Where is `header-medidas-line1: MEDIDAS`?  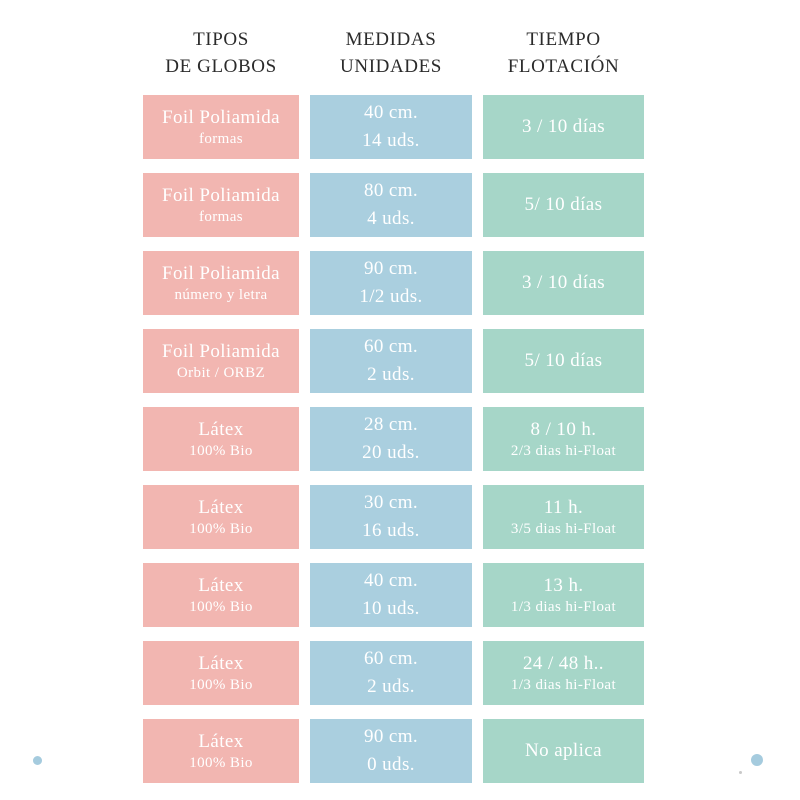 header-medidas-line1: MEDIDAS is located at coordinates (391, 39).